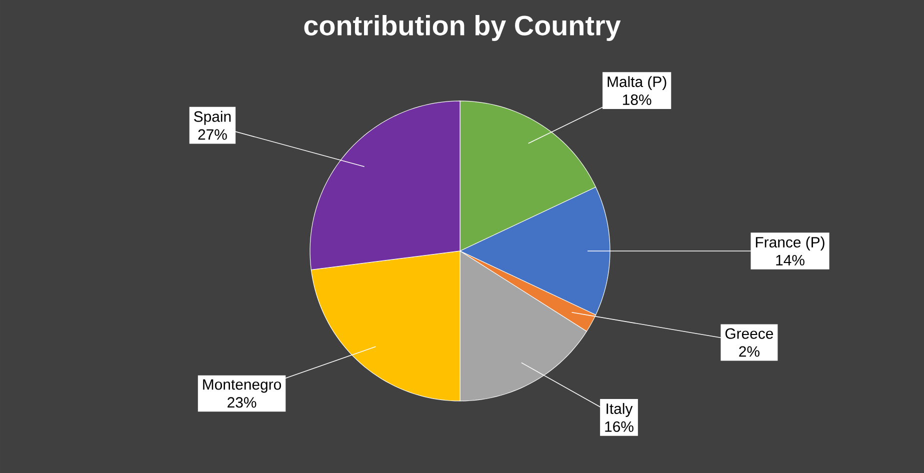  I want to click on chart-title: contribution by Country, so click(462, 27).